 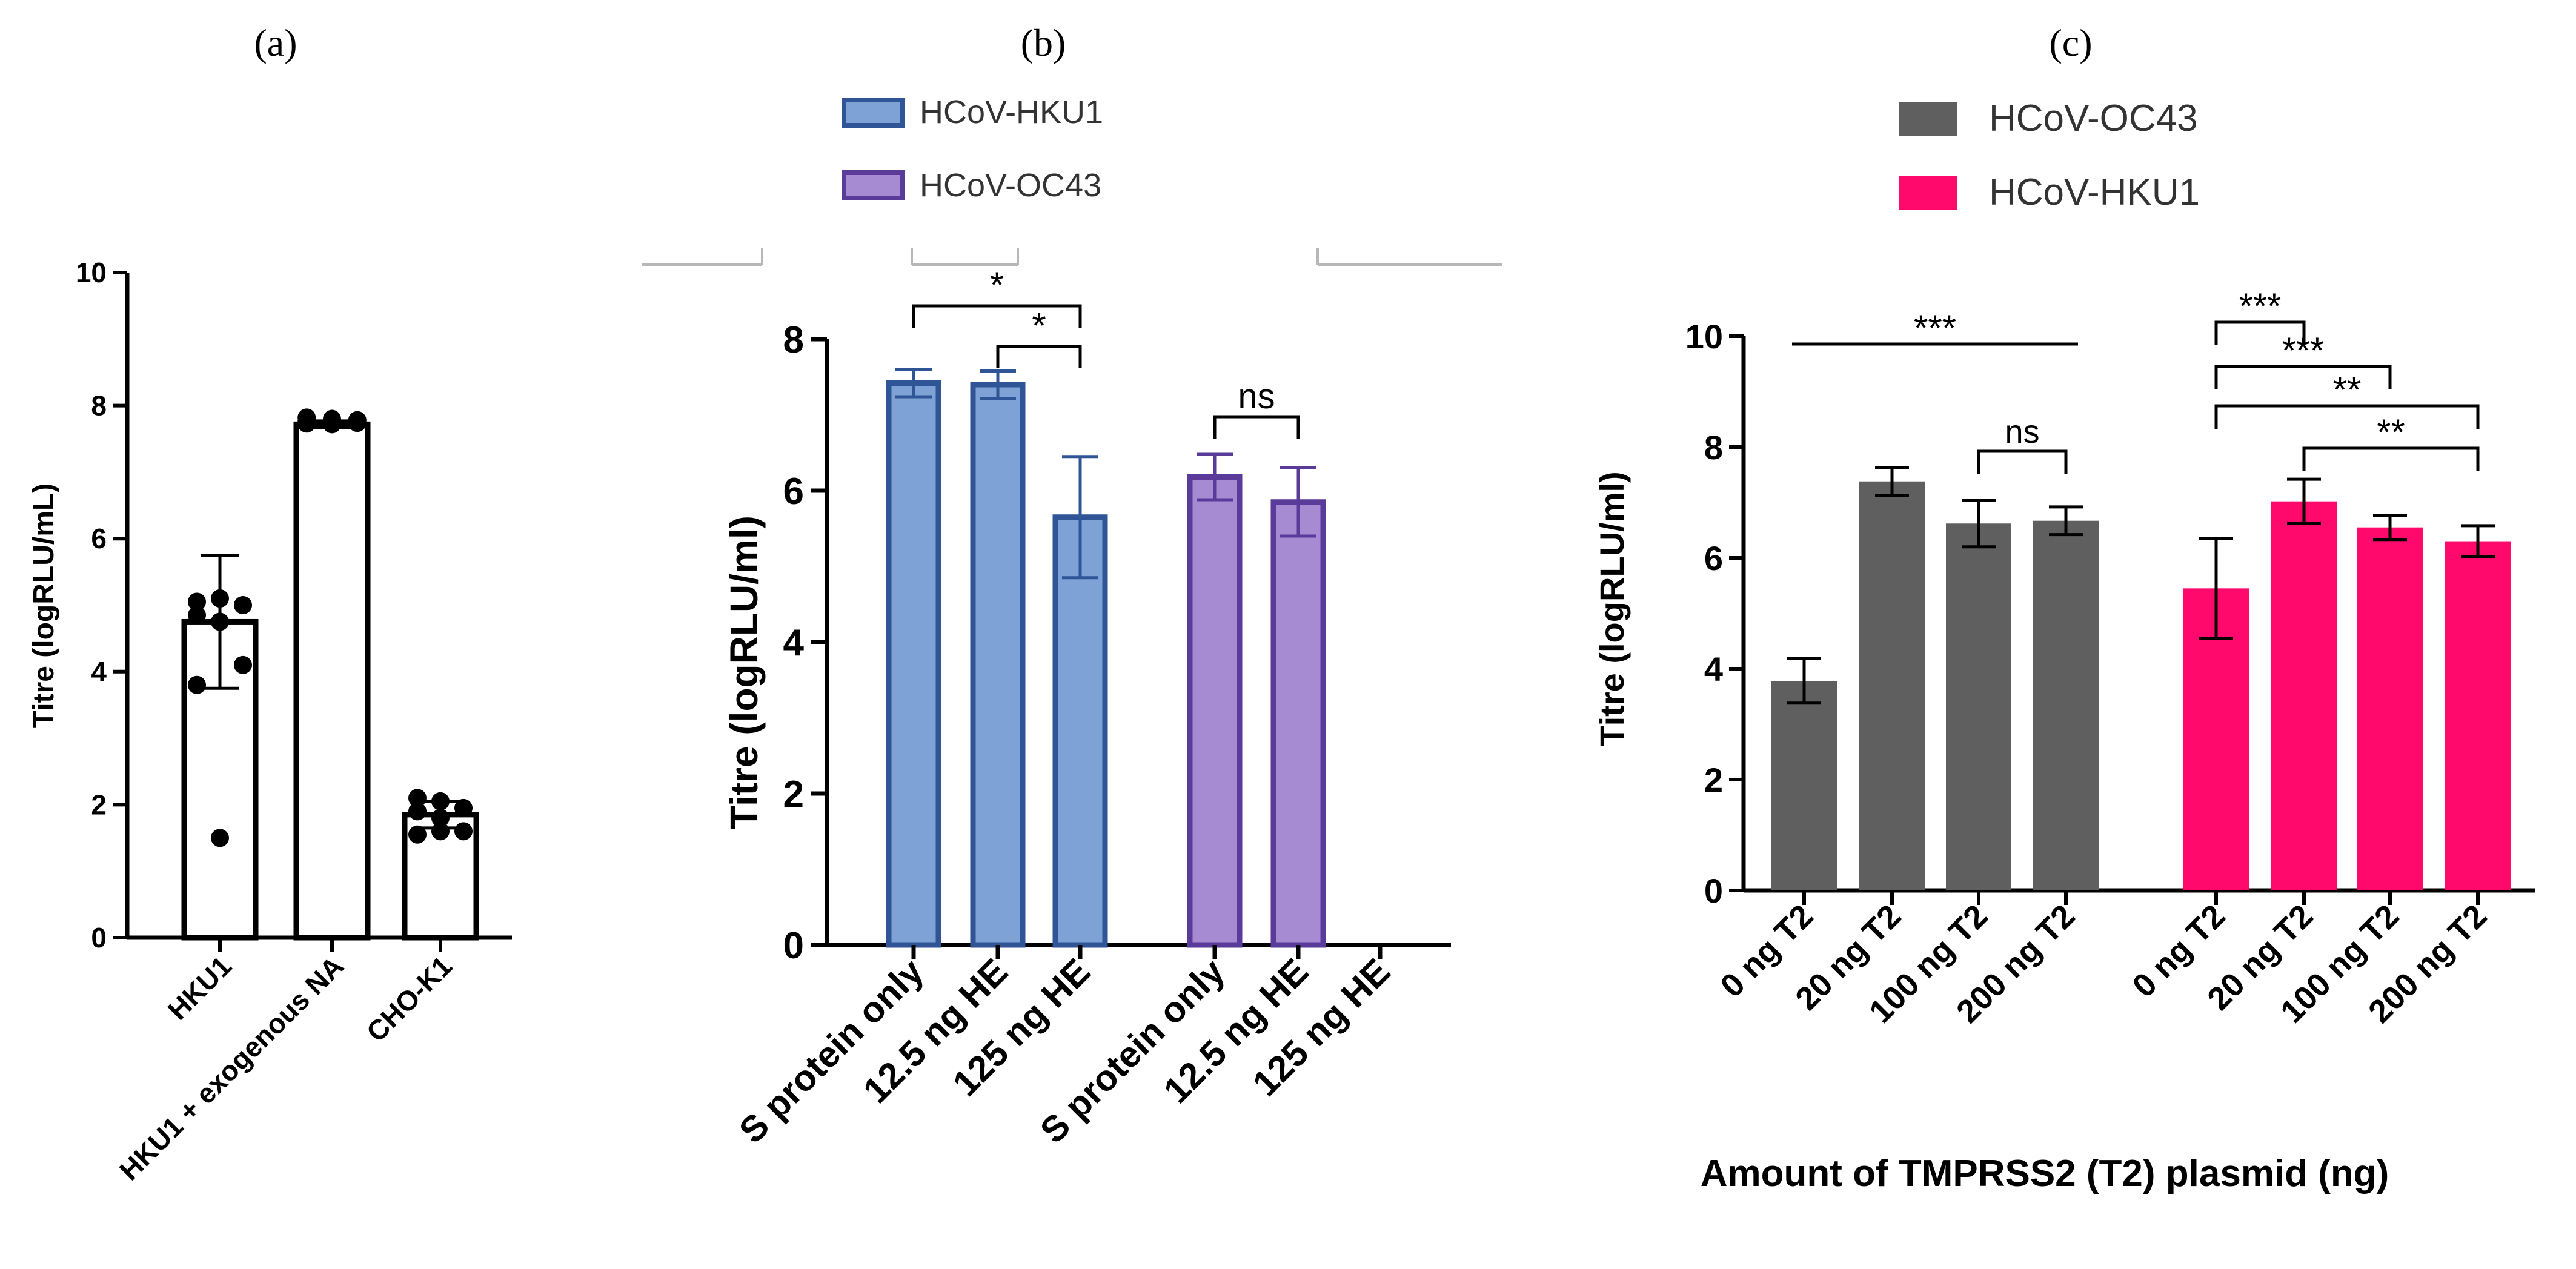 I want to click on legend-b-swatch-oc43, so click(x=873, y=185).